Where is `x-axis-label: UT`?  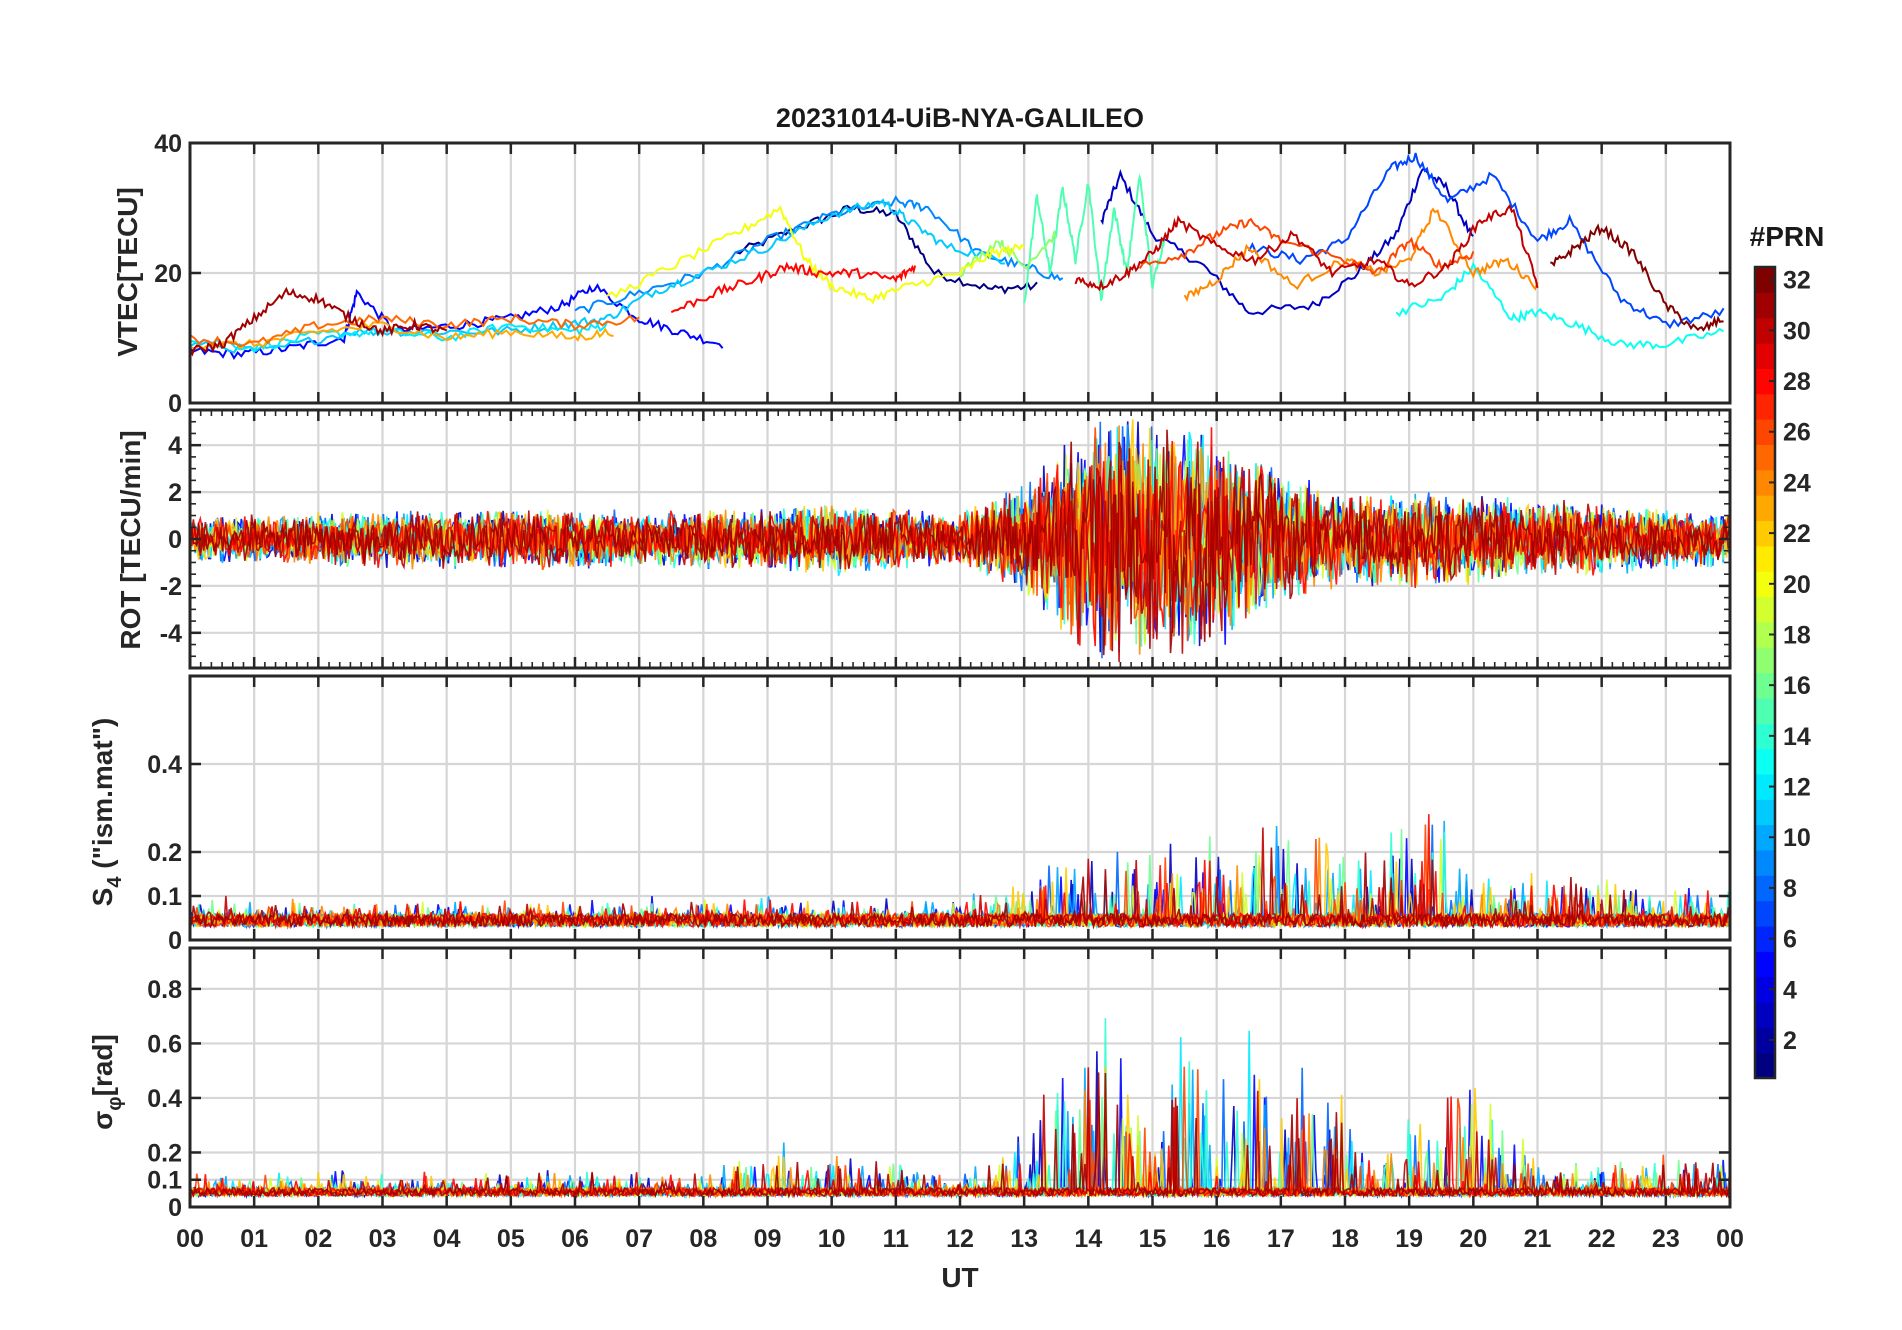 x-axis-label: UT is located at coordinates (959, 1277).